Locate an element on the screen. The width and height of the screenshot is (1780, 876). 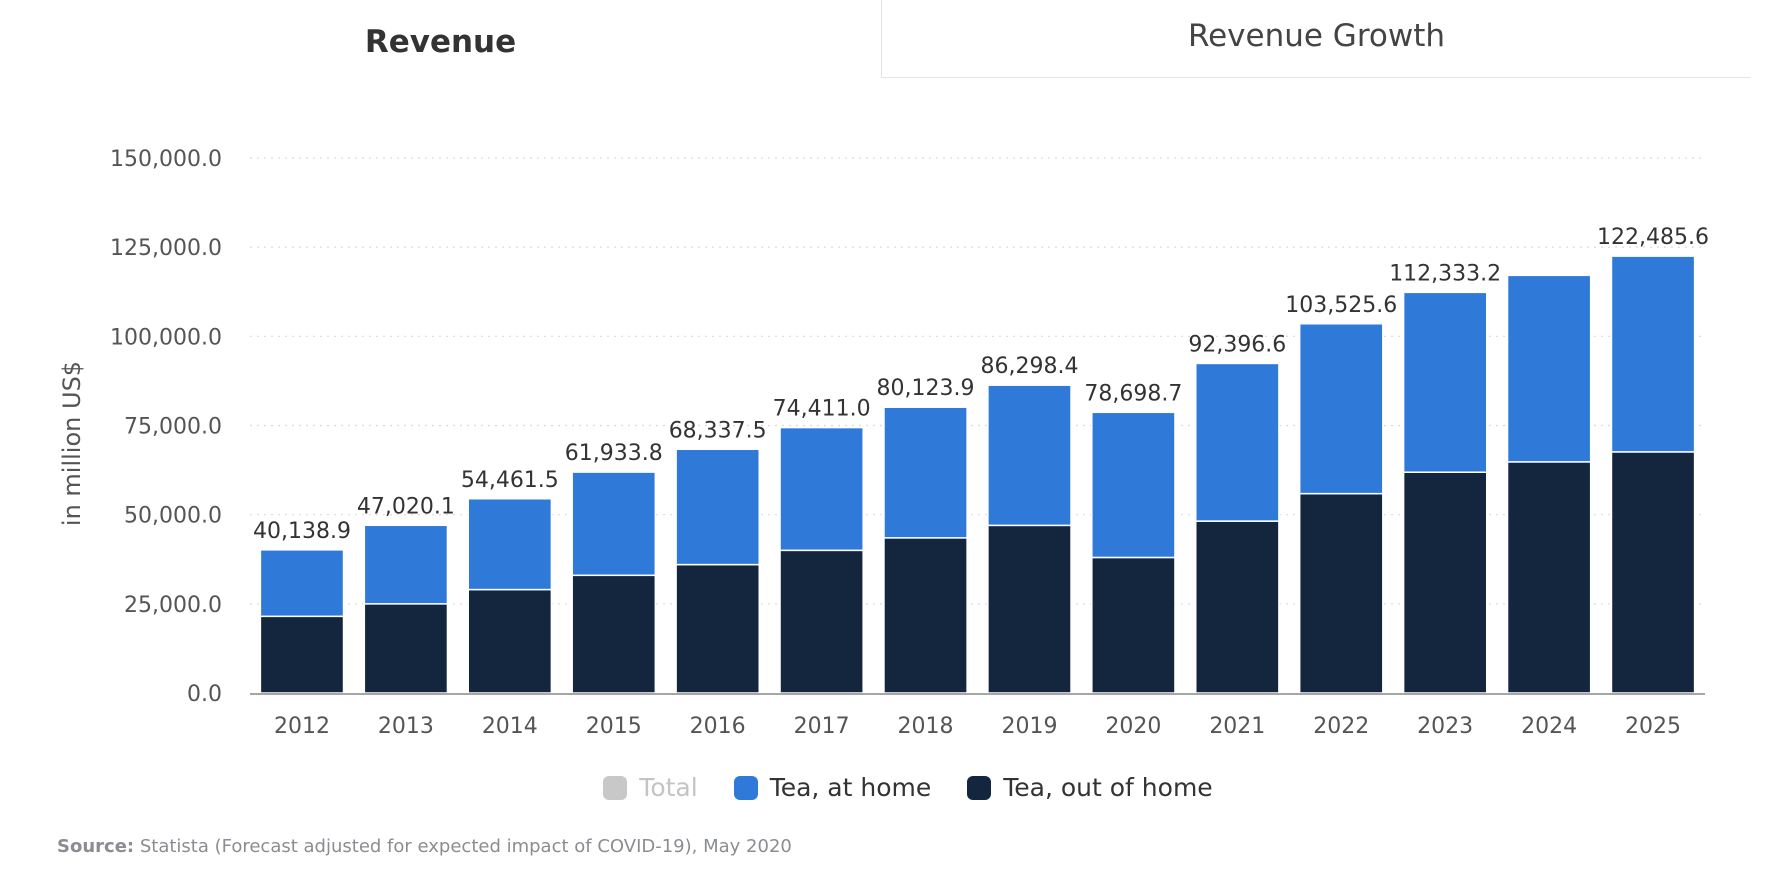
y-tick-label: 100,000.0 is located at coordinates (166, 337).